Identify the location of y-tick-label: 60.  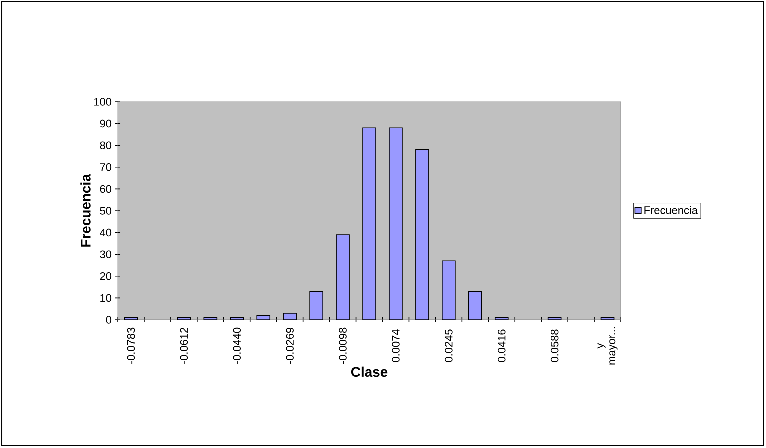
(106, 189).